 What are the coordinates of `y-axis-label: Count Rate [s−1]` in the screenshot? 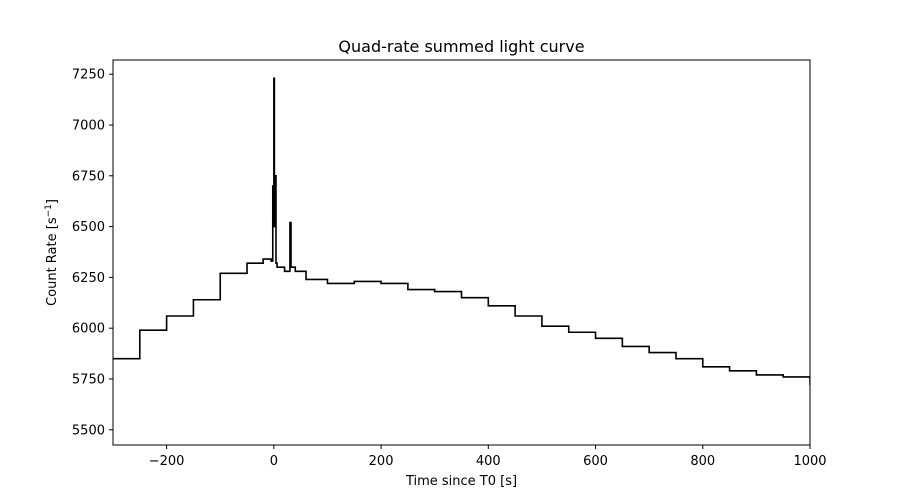 It's located at (52, 252).